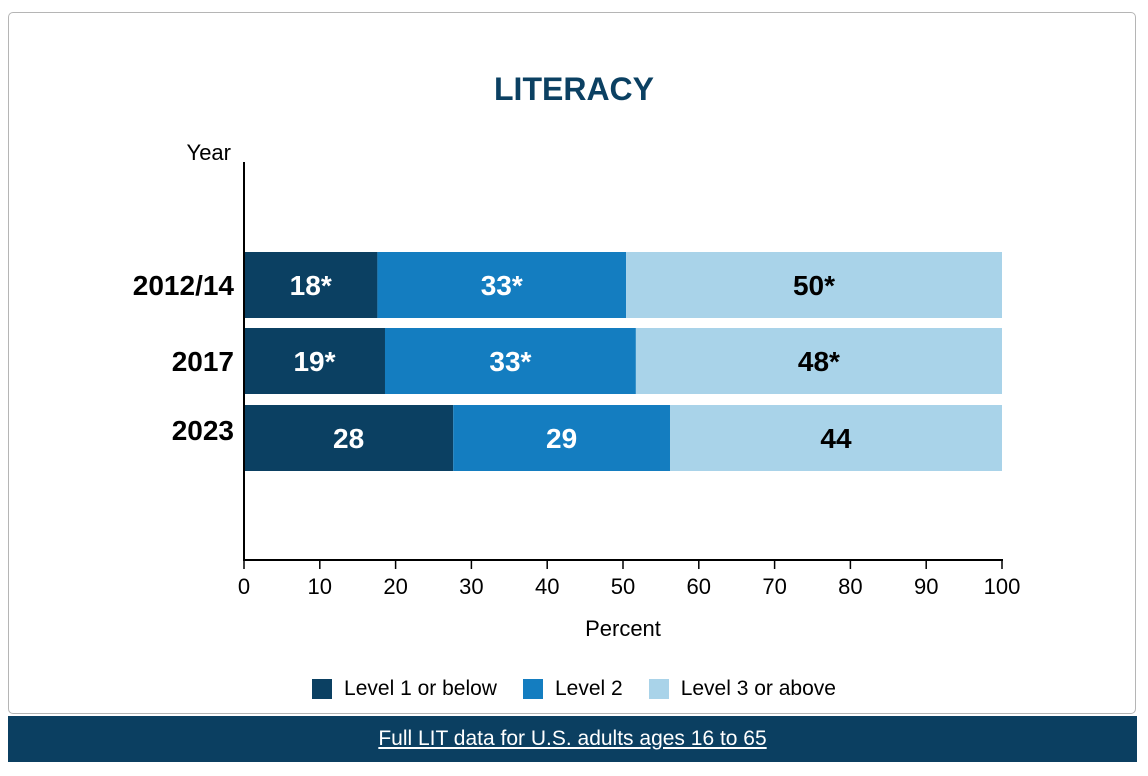 This screenshot has width=1148, height=776. Describe the element at coordinates (574, 89) in the screenshot. I see `chart-title: LITERACY` at that location.